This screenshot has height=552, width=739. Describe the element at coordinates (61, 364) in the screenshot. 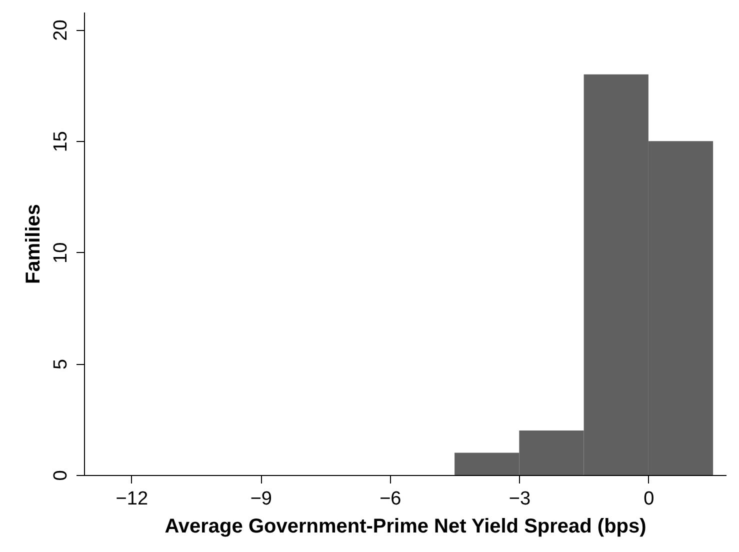

I see `y-tick-label: 5` at that location.